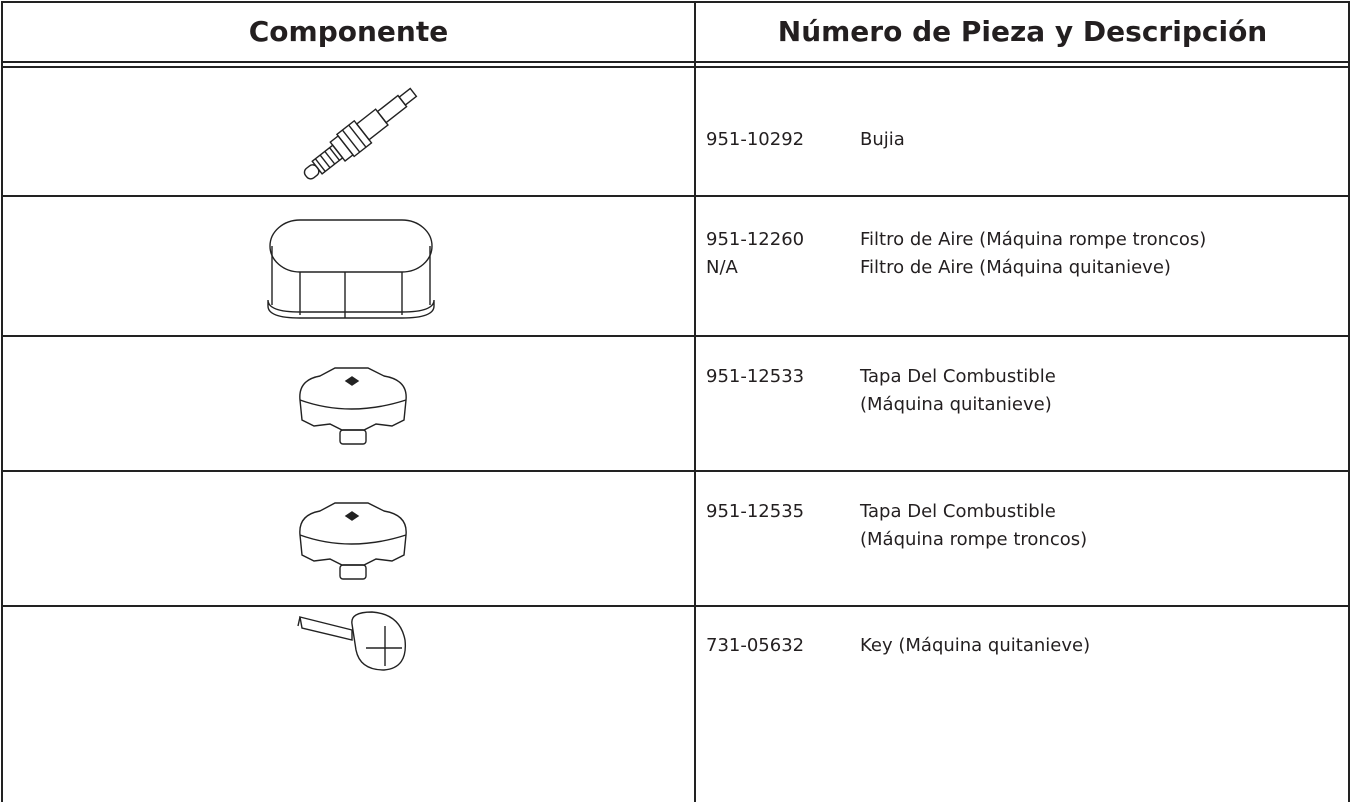 The height and width of the screenshot is (802, 1352). What do you see at coordinates (755, 376) in the screenshot?
I see `part-number: 951-12533` at bounding box center [755, 376].